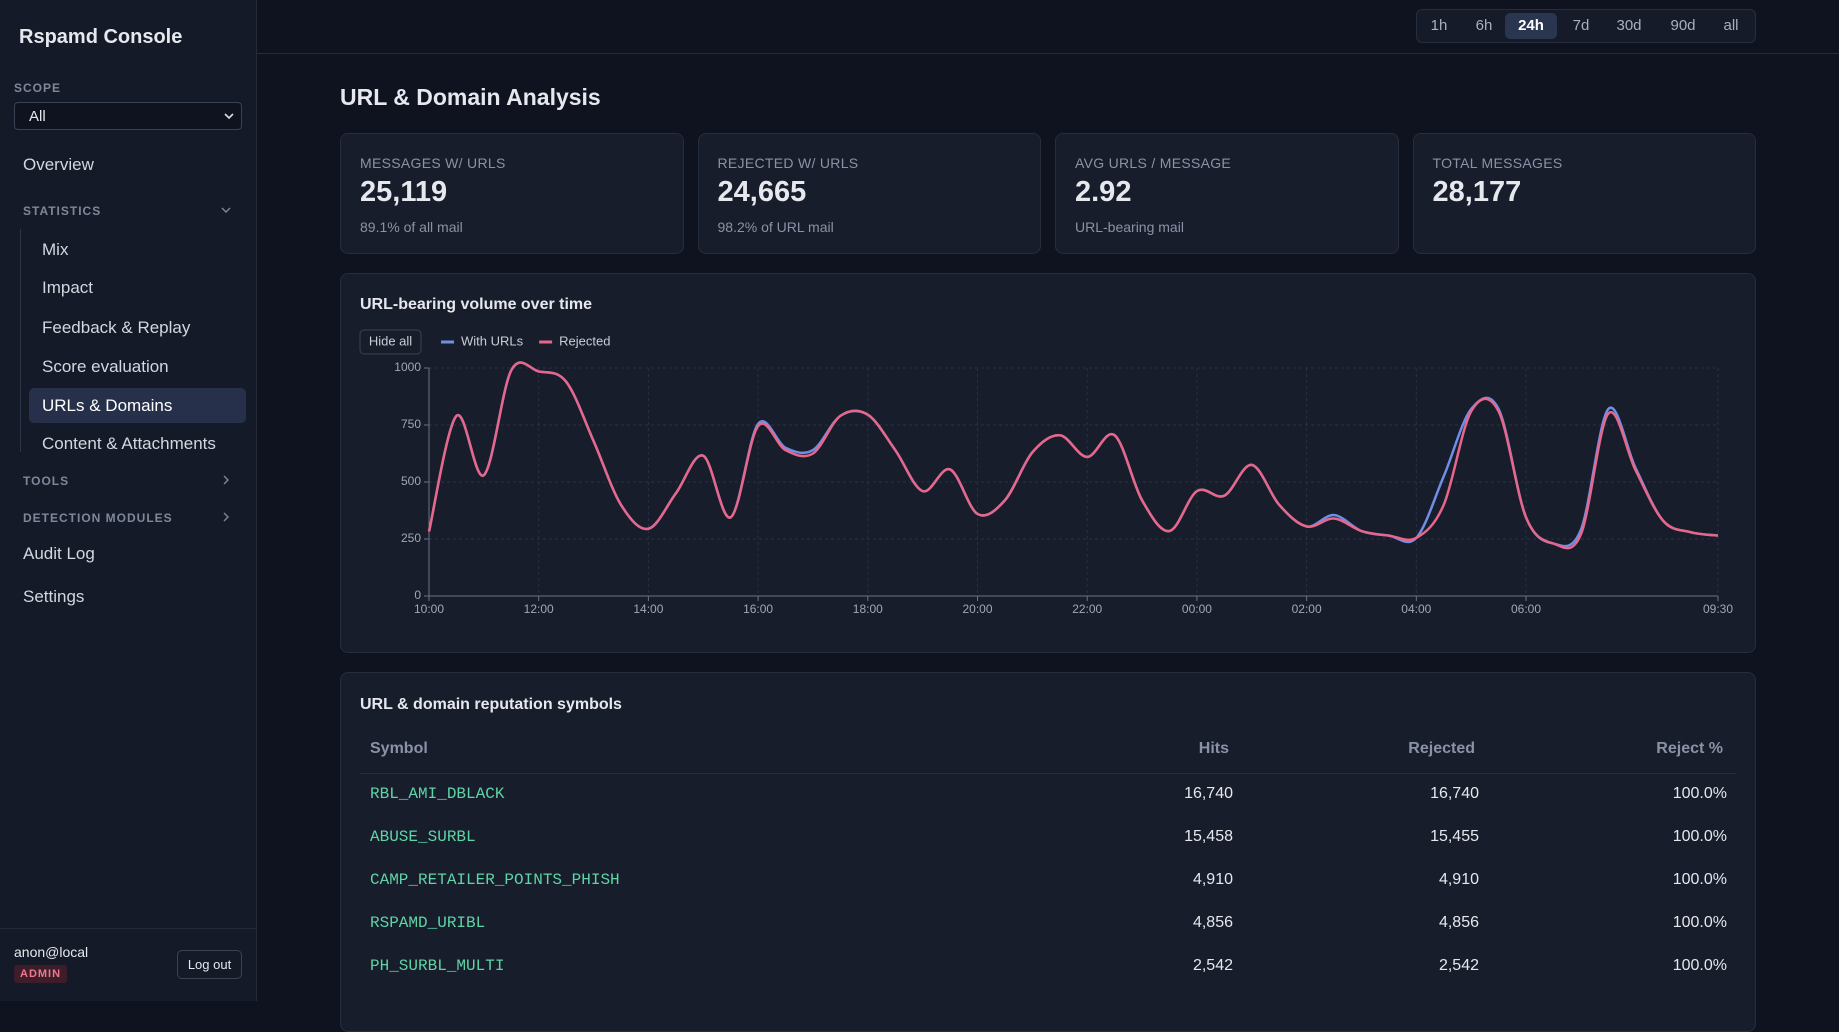  Describe the element at coordinates (476, 304) in the screenshot. I see `chart-title: URL-bearing volume over time` at that location.